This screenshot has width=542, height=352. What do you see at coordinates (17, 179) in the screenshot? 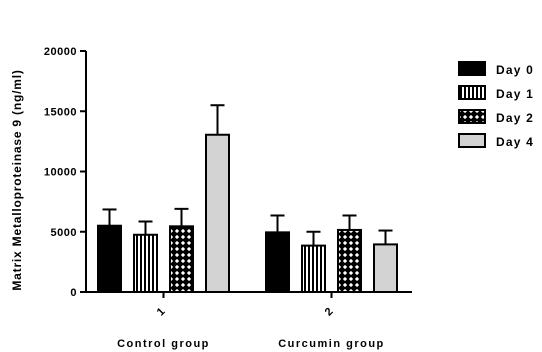
I see `y-axis-title: Matrix Metalloproteinase 9 (ng/ml)` at bounding box center [17, 179].